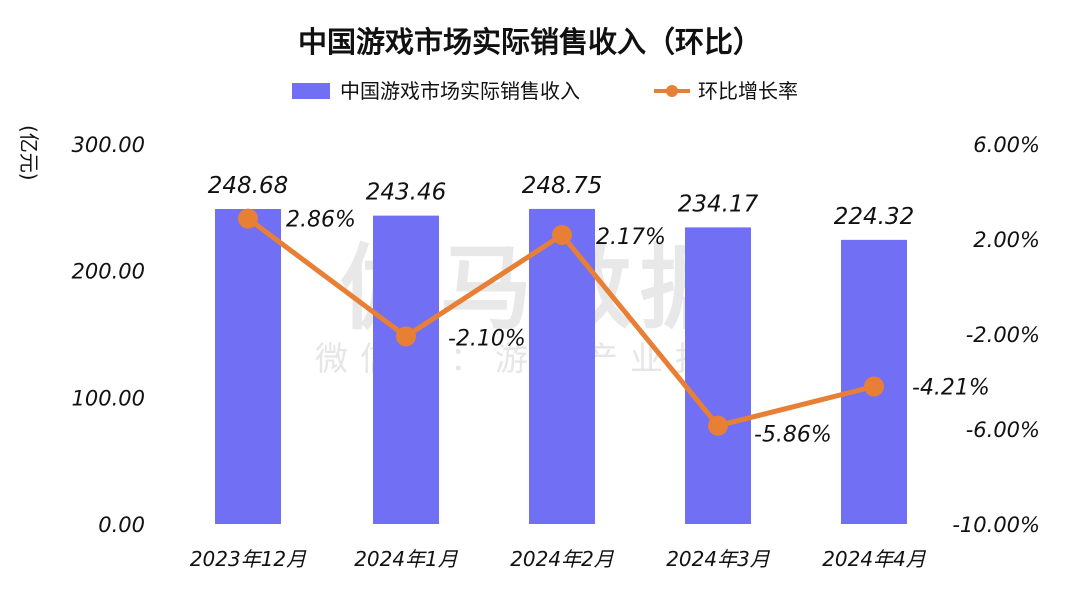 The width and height of the screenshot is (1080, 589). I want to click on growth-value-label: -4.21%, so click(951, 387).